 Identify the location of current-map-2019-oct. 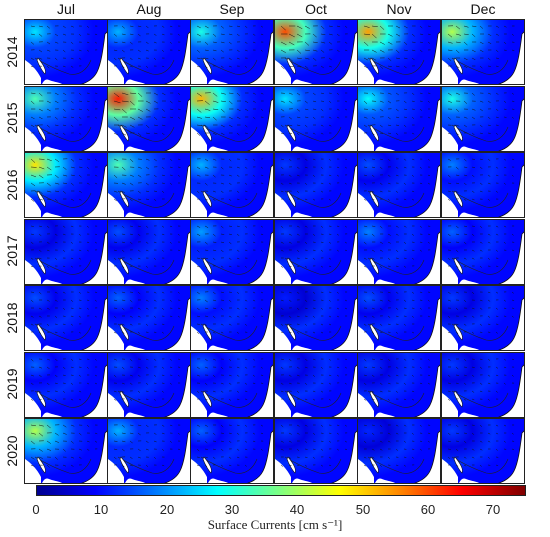
(316, 385).